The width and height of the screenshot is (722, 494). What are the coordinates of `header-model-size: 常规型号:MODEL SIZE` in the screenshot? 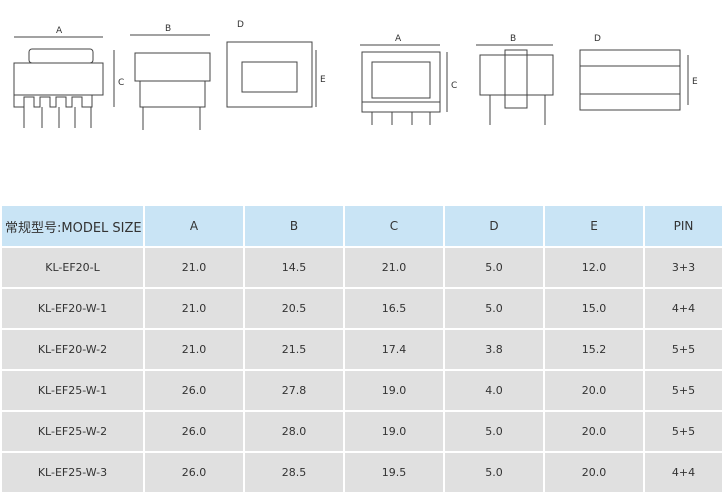 It's located at (72, 226).